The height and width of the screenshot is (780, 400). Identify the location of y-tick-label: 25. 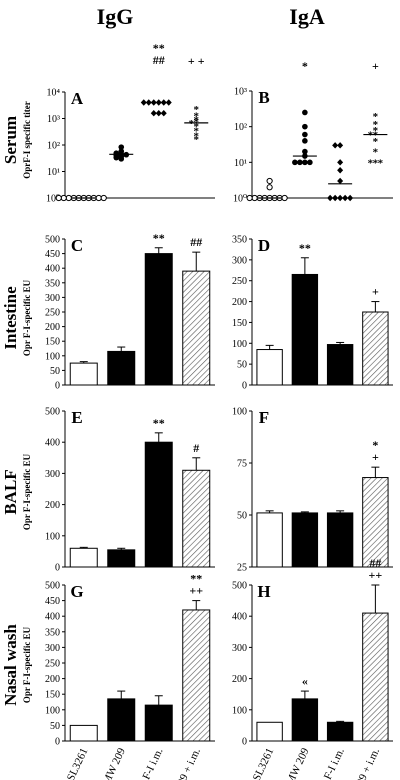
(242, 568).